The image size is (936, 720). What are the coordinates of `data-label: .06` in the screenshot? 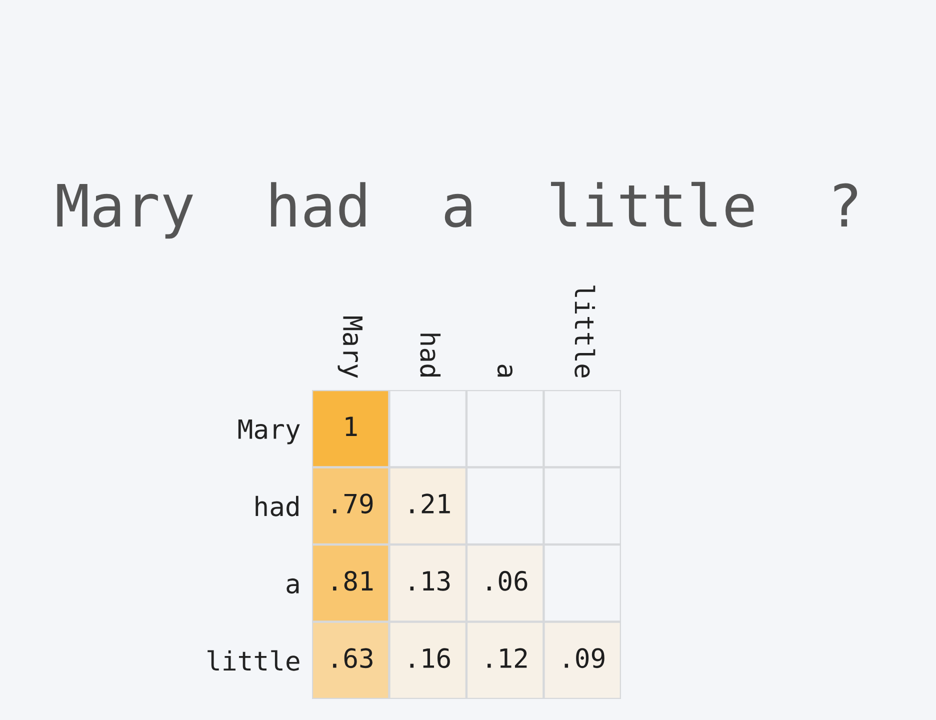 It's located at (508, 580).